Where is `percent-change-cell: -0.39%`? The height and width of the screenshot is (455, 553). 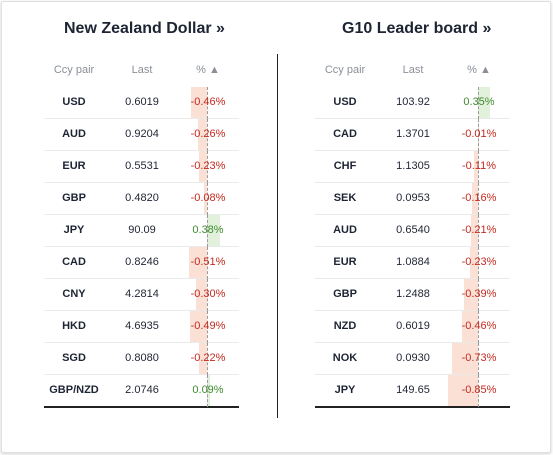
percent-change-cell: -0.39% is located at coordinates (479, 295).